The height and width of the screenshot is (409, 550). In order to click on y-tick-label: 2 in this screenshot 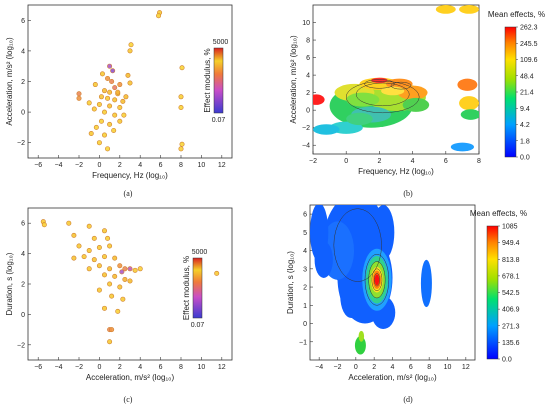, I will do `click(308, 93)`.